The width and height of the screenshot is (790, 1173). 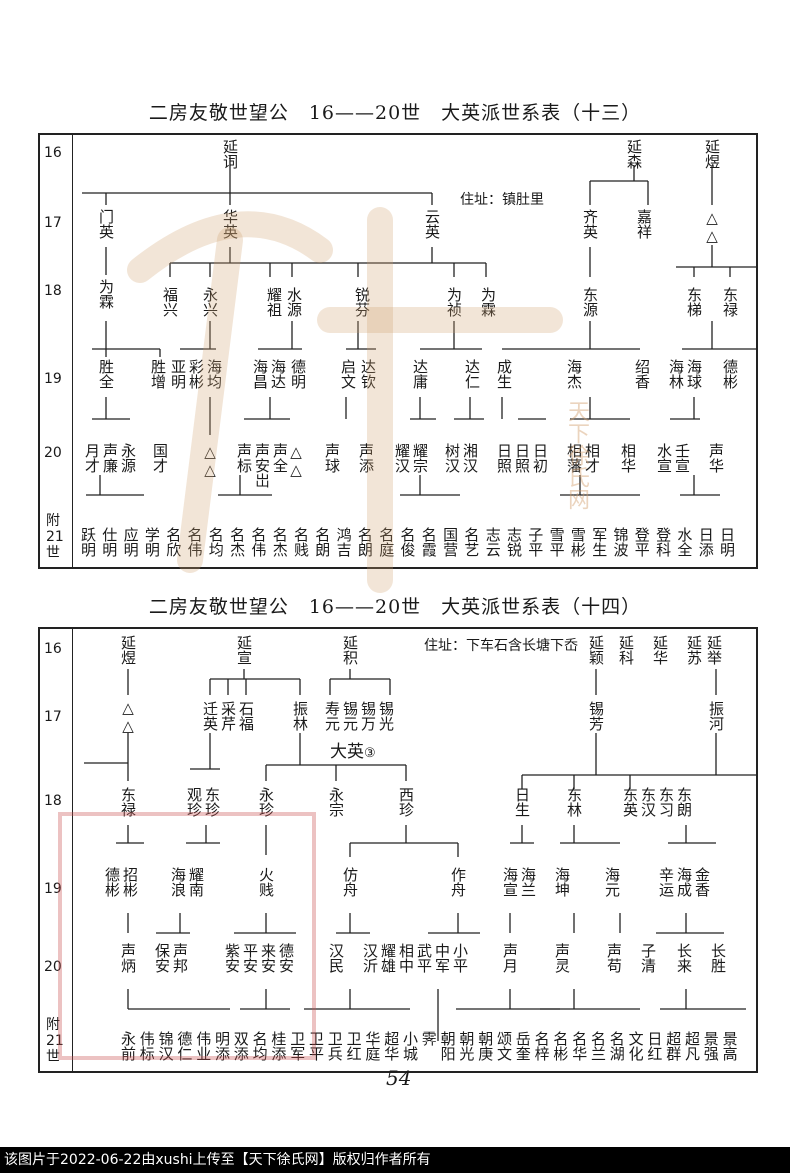 I want to click on upper-g19-name: 海昌, so click(x=260, y=374).